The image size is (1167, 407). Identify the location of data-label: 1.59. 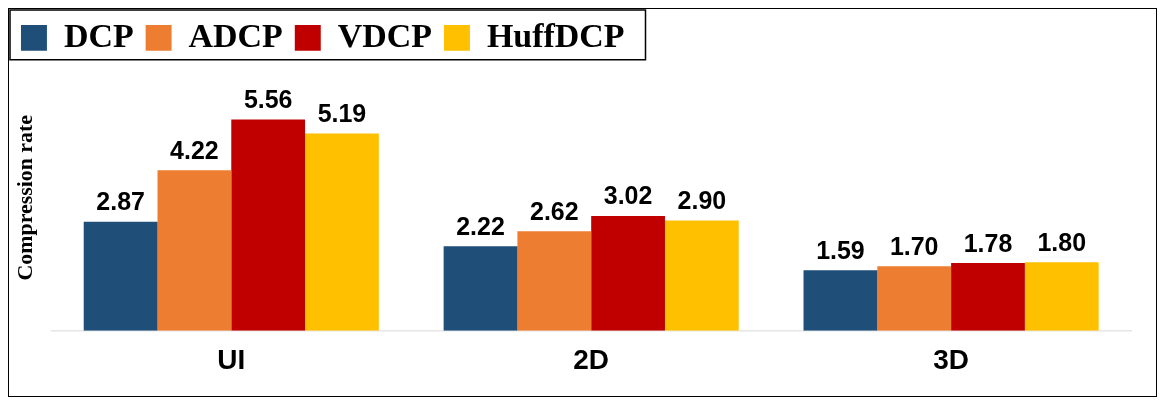
(840, 249).